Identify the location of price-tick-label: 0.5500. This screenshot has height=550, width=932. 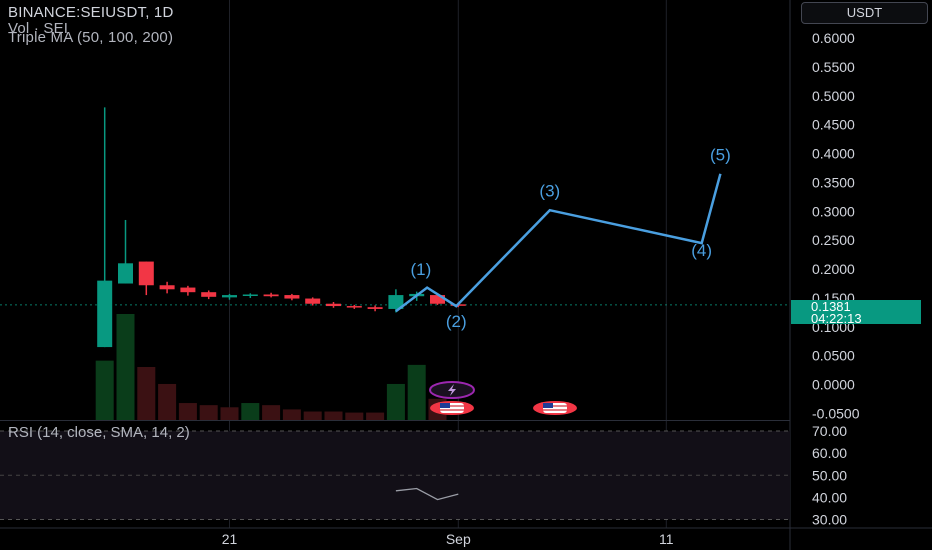
(833, 67).